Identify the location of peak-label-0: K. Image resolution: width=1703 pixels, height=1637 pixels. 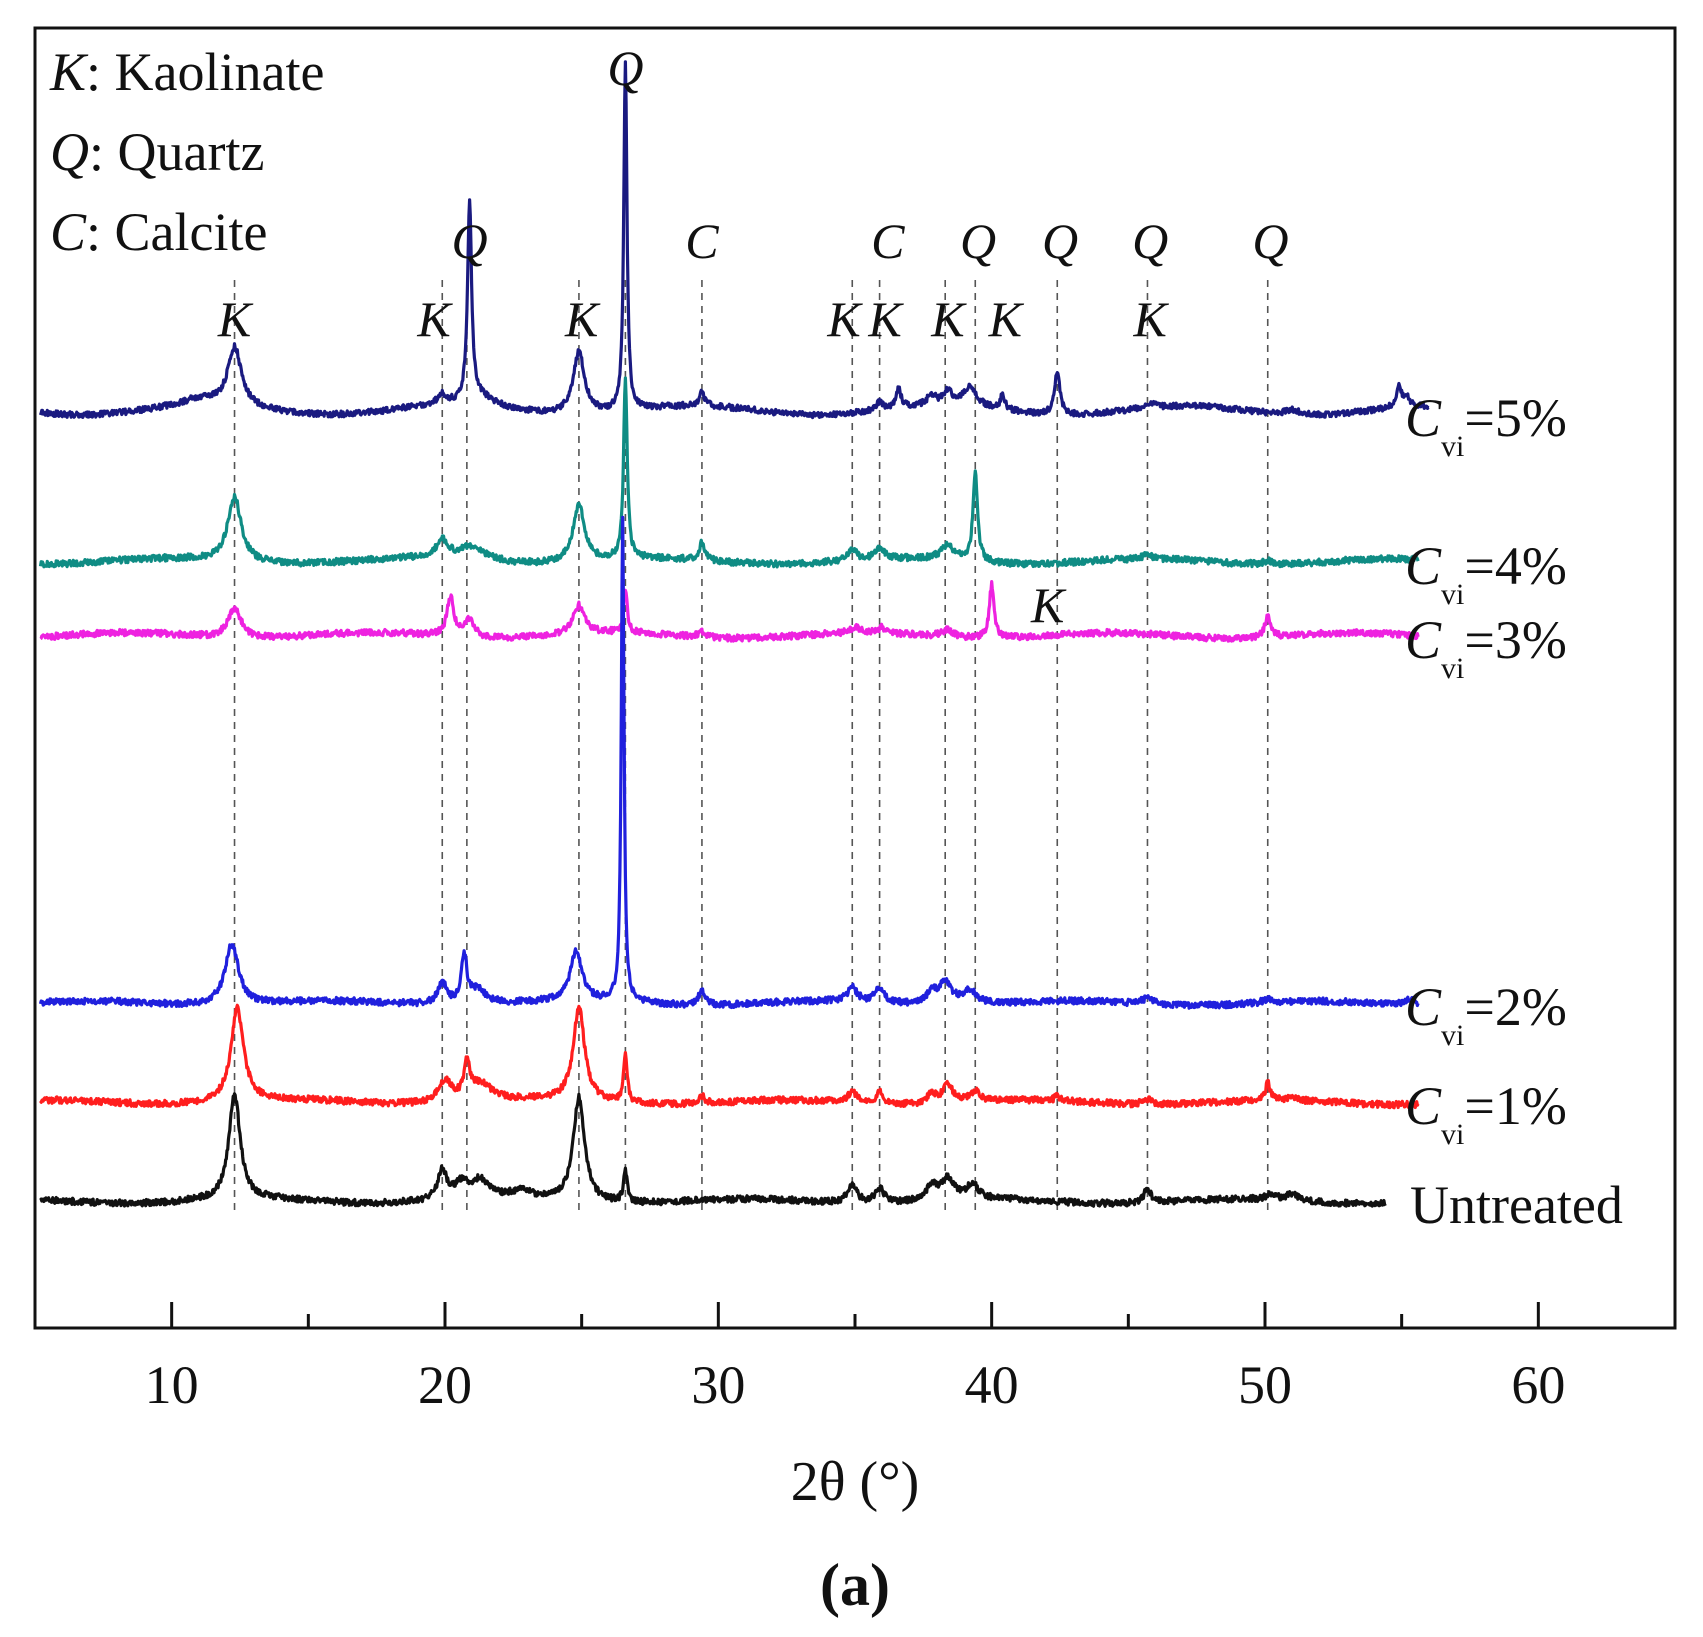
(235, 319).